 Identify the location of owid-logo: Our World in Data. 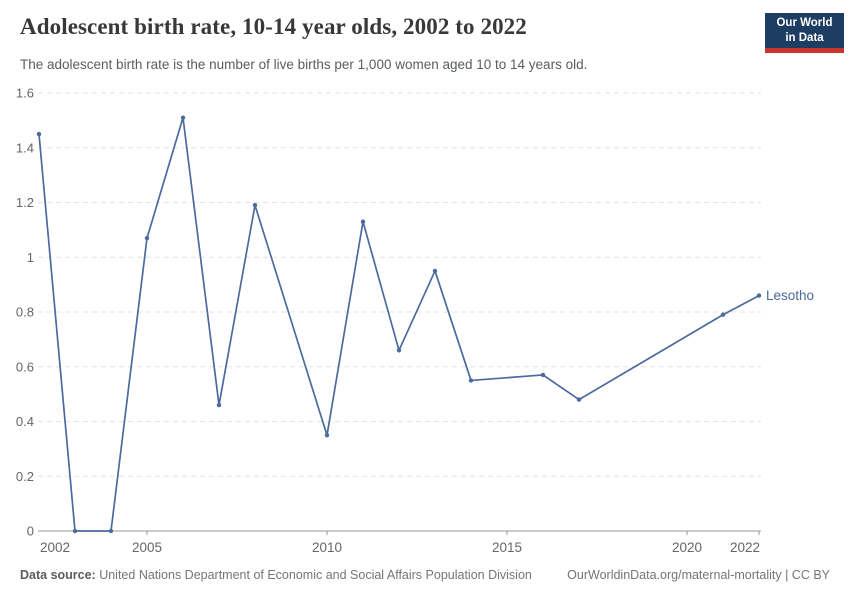
(804, 33).